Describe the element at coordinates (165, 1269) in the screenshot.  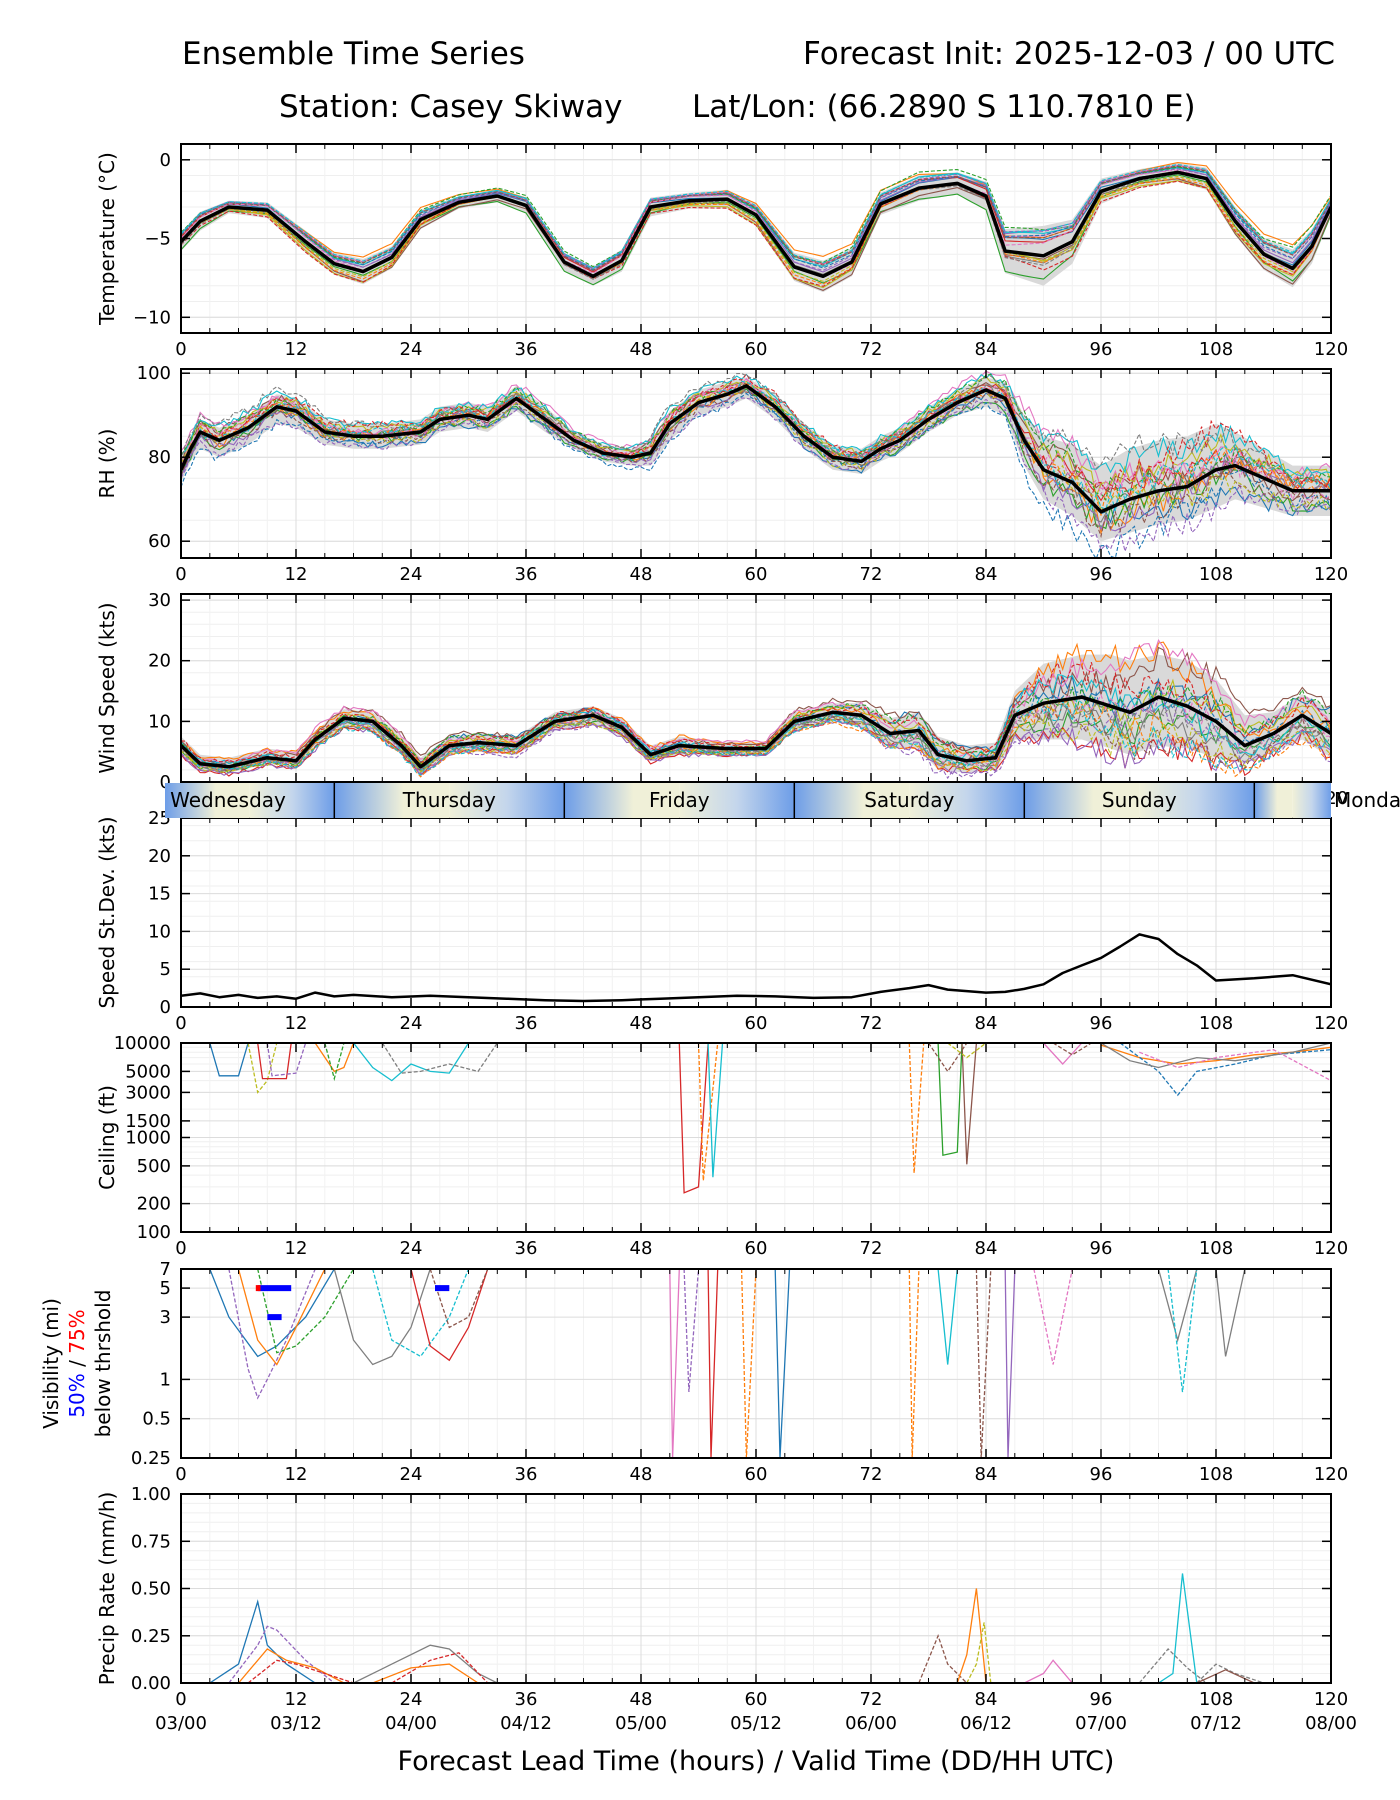
I see `y-tick-label: 7` at that location.